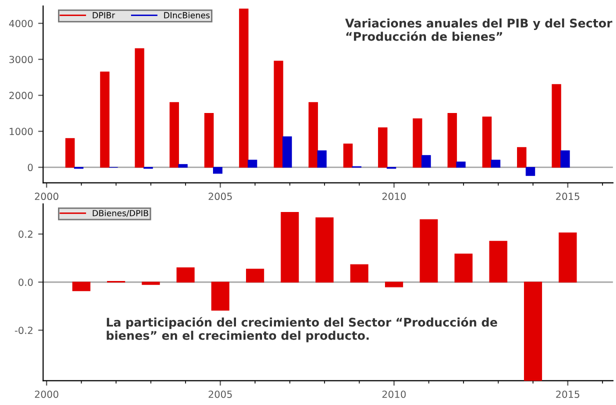  What do you see at coordinates (21, 60) in the screenshot?
I see `y-tick-label: 3000` at bounding box center [21, 60].